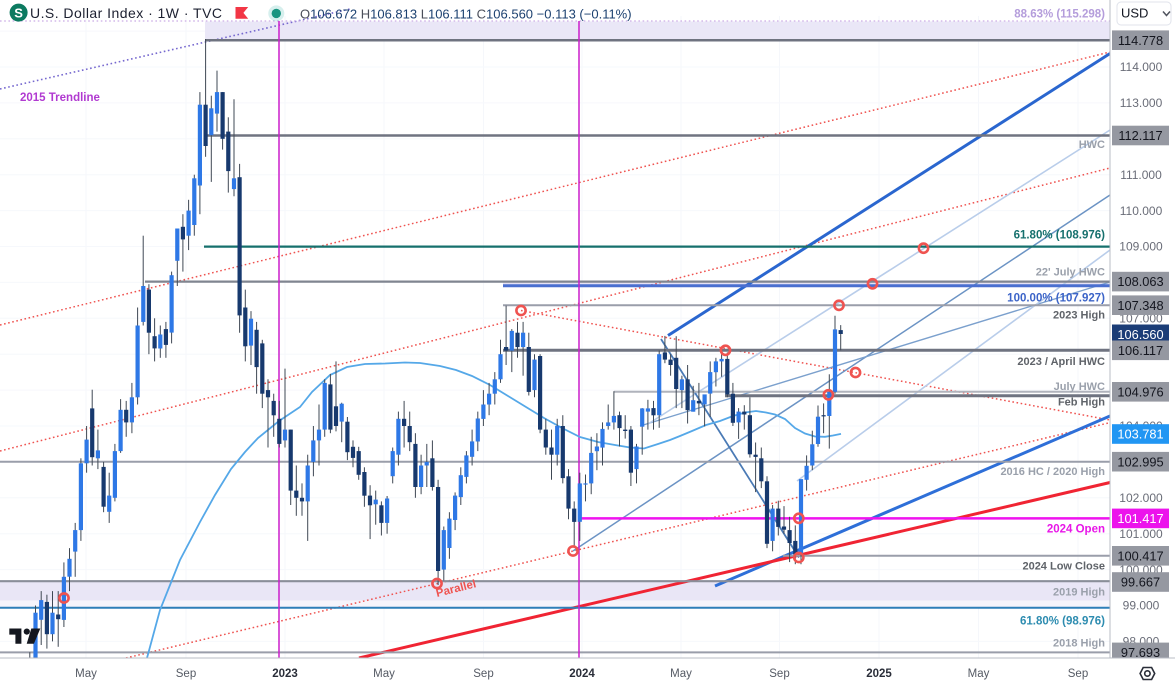  What do you see at coordinates (1141, 534) in the screenshot?
I see `svg-text: 101.000` at bounding box center [1141, 534].